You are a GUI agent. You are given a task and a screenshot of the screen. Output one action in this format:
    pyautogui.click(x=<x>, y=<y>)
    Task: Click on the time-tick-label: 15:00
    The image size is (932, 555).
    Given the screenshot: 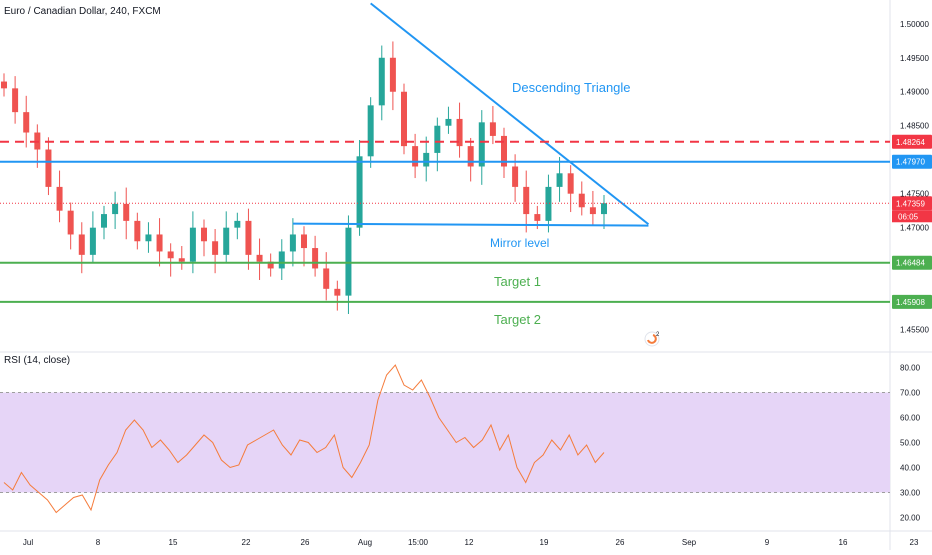 What is the action you would take?
    pyautogui.click(x=418, y=542)
    